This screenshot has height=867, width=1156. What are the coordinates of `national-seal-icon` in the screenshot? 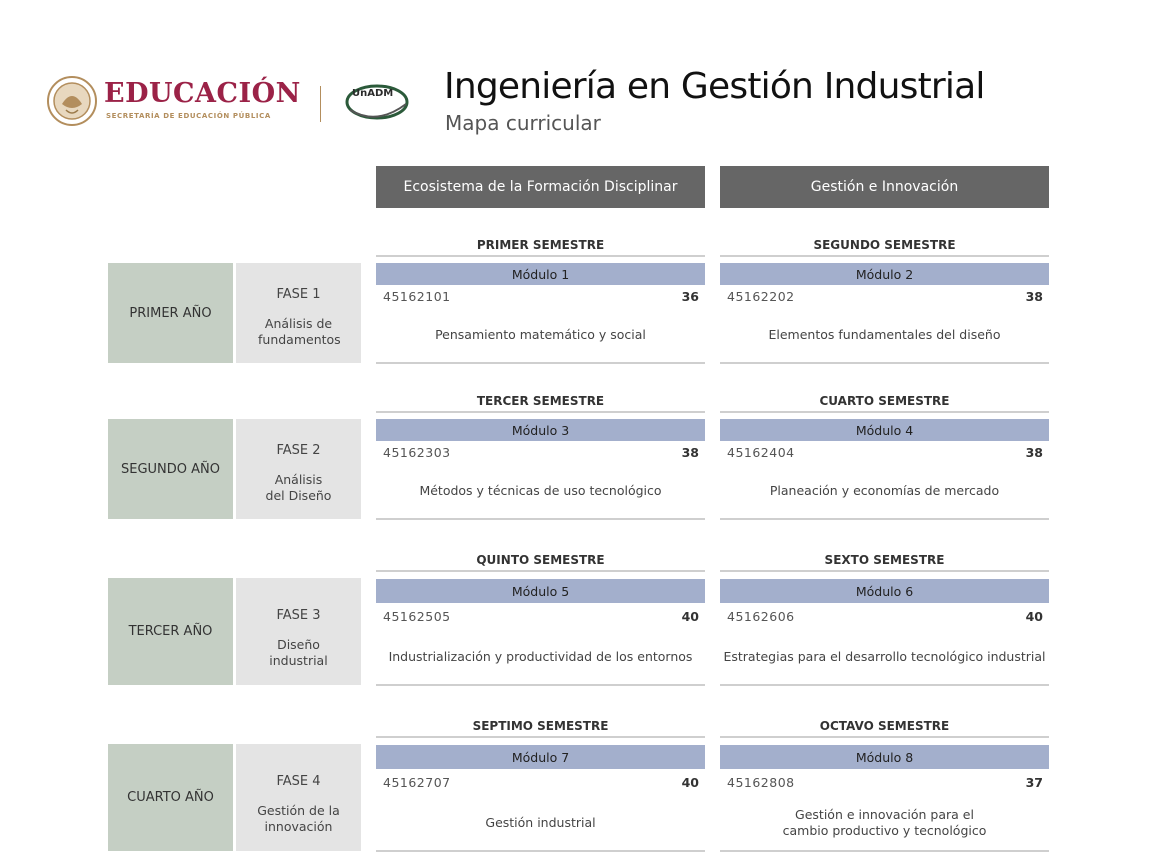 It's located at (72, 101).